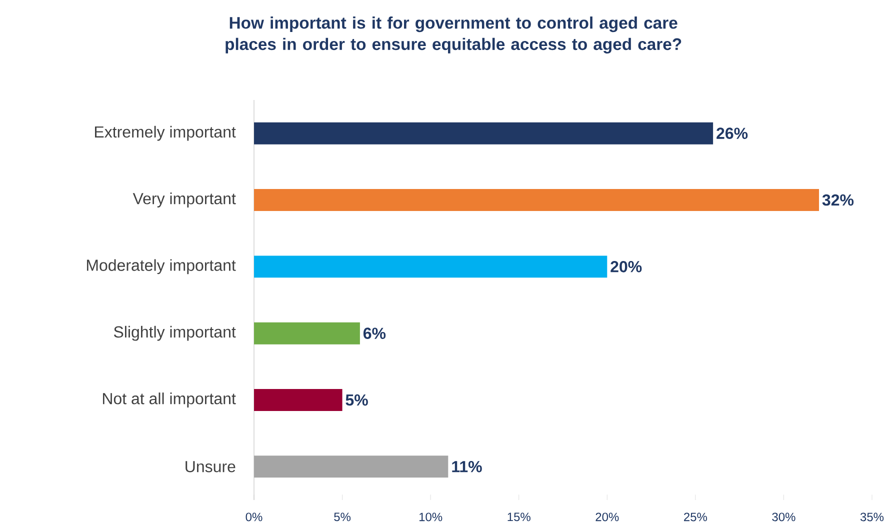 The image size is (889, 531). Describe the element at coordinates (342, 517) in the screenshot. I see `x-tick-label: 5%` at that location.